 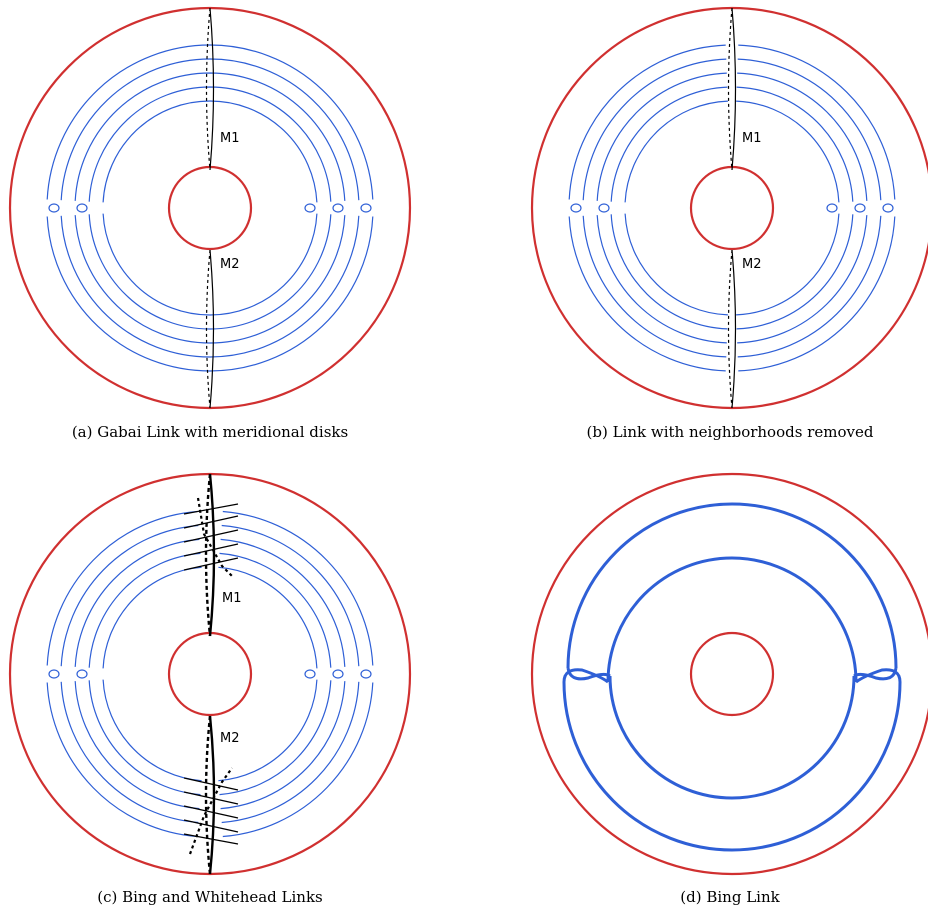 I want to click on bing-outer-component, so click(x=732, y=585).